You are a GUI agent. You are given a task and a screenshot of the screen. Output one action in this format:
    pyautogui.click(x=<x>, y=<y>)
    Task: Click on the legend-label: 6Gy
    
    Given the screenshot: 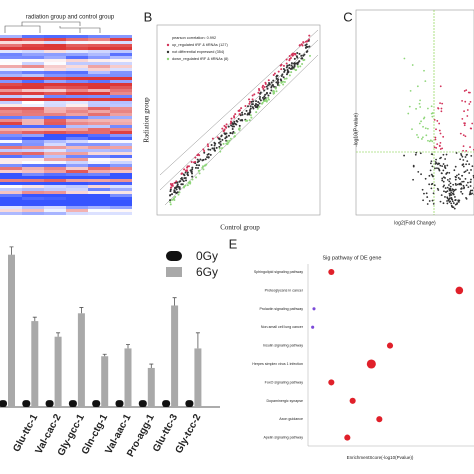 What is the action you would take?
    pyautogui.click(x=207, y=272)
    